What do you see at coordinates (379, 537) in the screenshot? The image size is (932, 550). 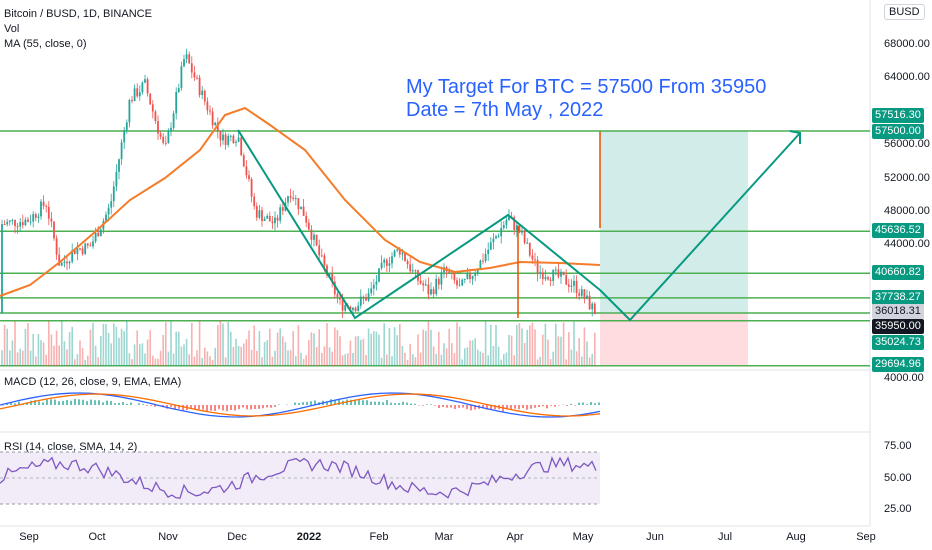 I see `time-tick: Feb` at bounding box center [379, 537].